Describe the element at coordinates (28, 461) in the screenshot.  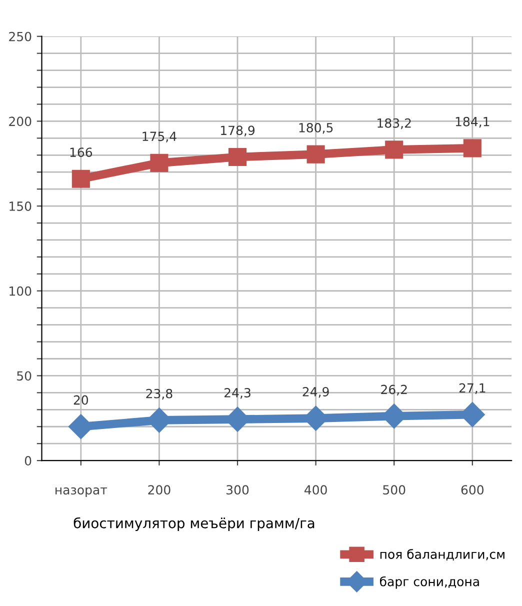
I see `y-tick-label: 0` at that location.